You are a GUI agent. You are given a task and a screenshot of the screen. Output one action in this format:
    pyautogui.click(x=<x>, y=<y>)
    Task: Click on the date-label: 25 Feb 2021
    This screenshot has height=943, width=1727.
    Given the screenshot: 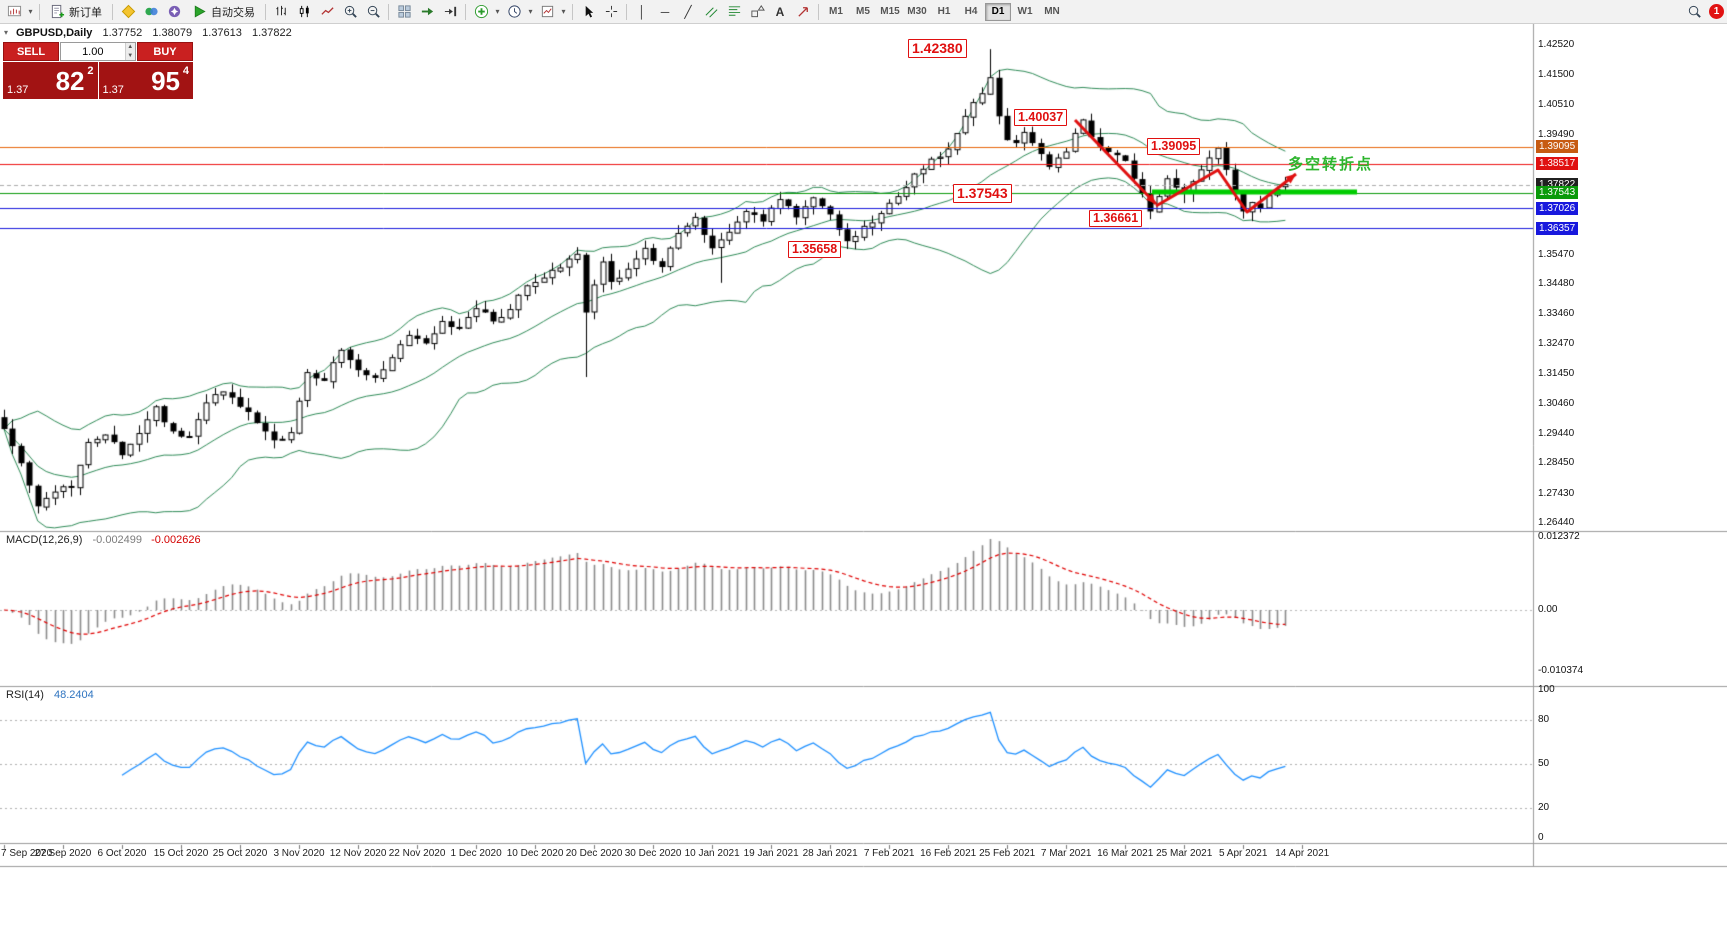 What is the action you would take?
    pyautogui.click(x=1007, y=853)
    